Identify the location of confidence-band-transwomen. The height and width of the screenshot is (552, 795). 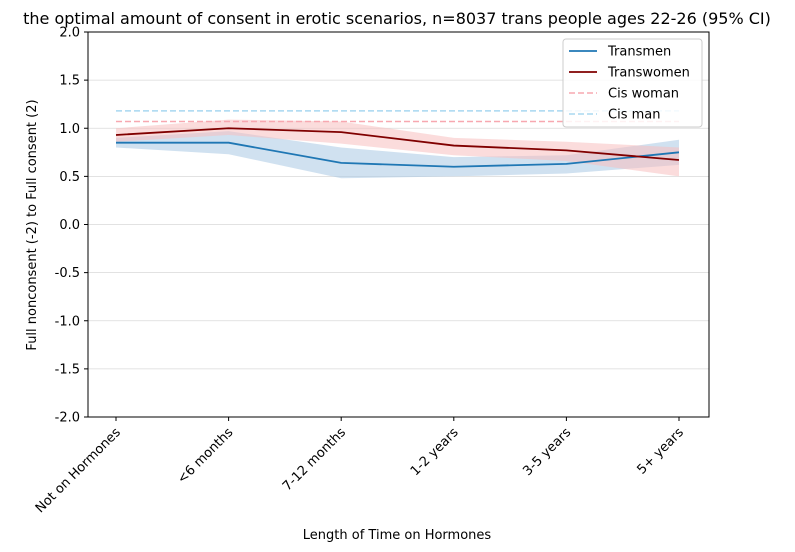
(397, 148).